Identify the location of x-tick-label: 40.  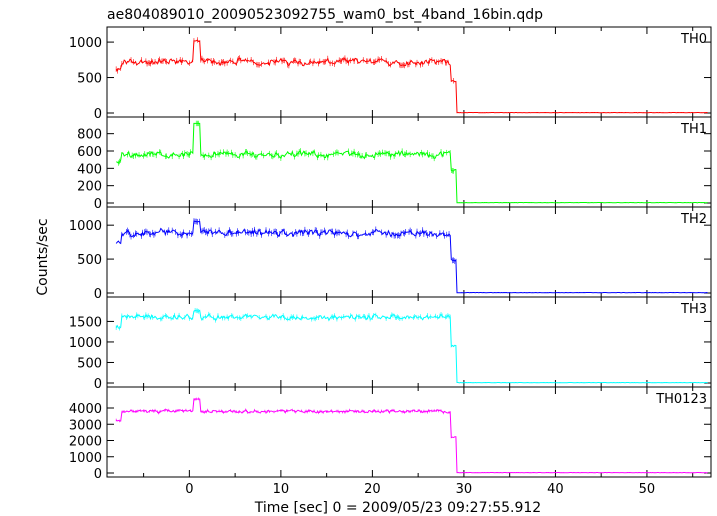
(555, 489).